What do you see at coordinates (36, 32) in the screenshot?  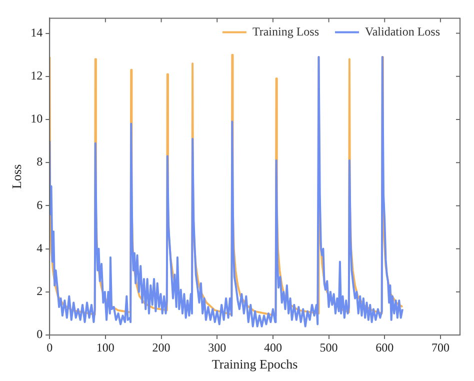 I see `y-tick-label: 14` at bounding box center [36, 32].